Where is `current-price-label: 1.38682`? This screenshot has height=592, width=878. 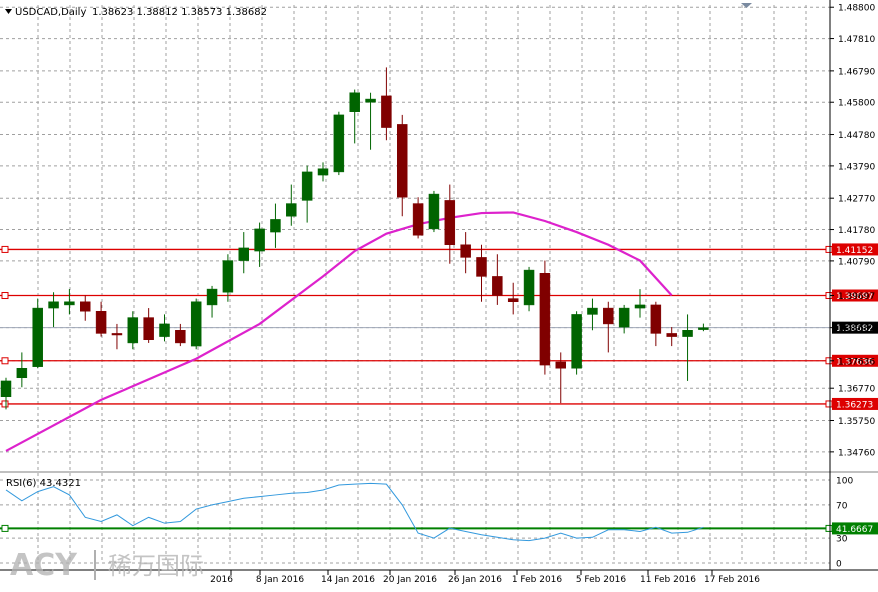 current-price-label: 1.38682 is located at coordinates (854, 329).